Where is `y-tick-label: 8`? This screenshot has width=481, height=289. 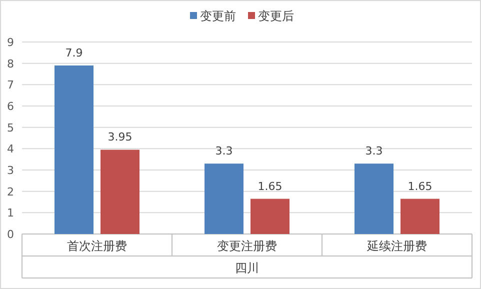
y-tick-label: 8 is located at coordinates (10, 63).